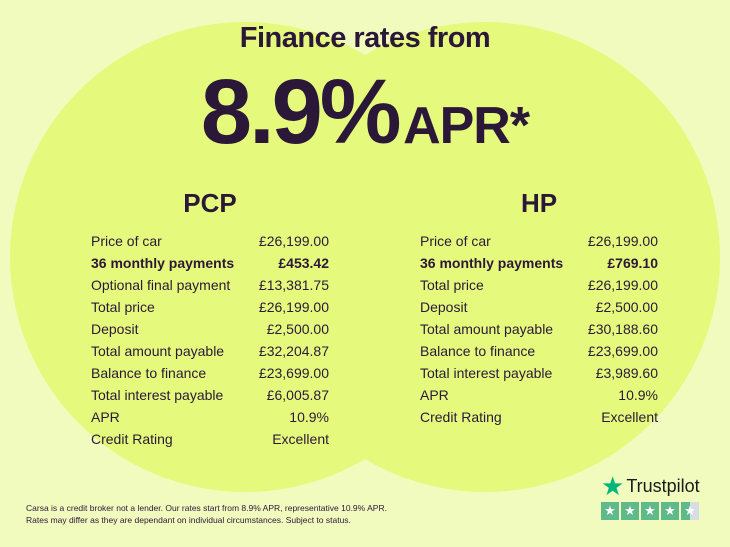 The width and height of the screenshot is (730, 547). I want to click on table-row: Total interest payable £6,005.87, so click(210, 395).